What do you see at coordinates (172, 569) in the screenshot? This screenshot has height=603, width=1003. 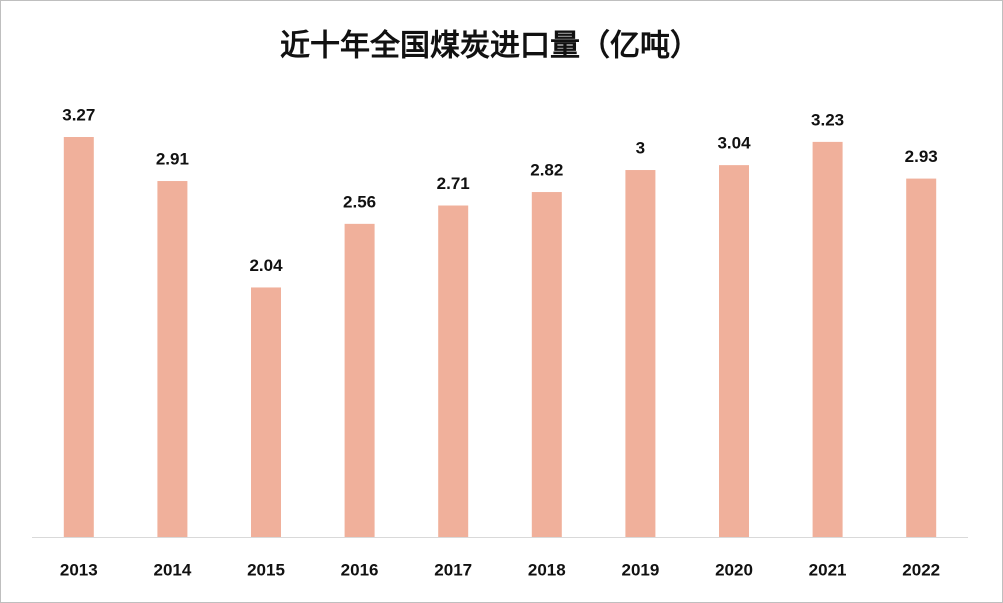 I see `x-tick-label: 2014` at bounding box center [172, 569].